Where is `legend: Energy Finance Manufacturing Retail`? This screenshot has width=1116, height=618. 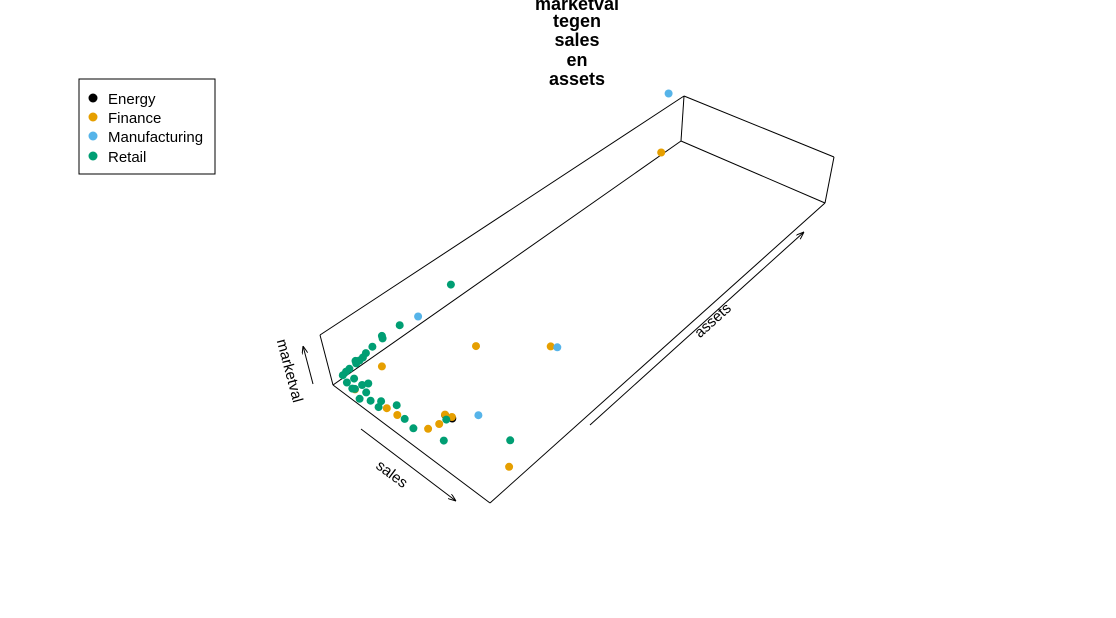
legend: Energy Finance Manufacturing Retail is located at coordinates (147, 126).